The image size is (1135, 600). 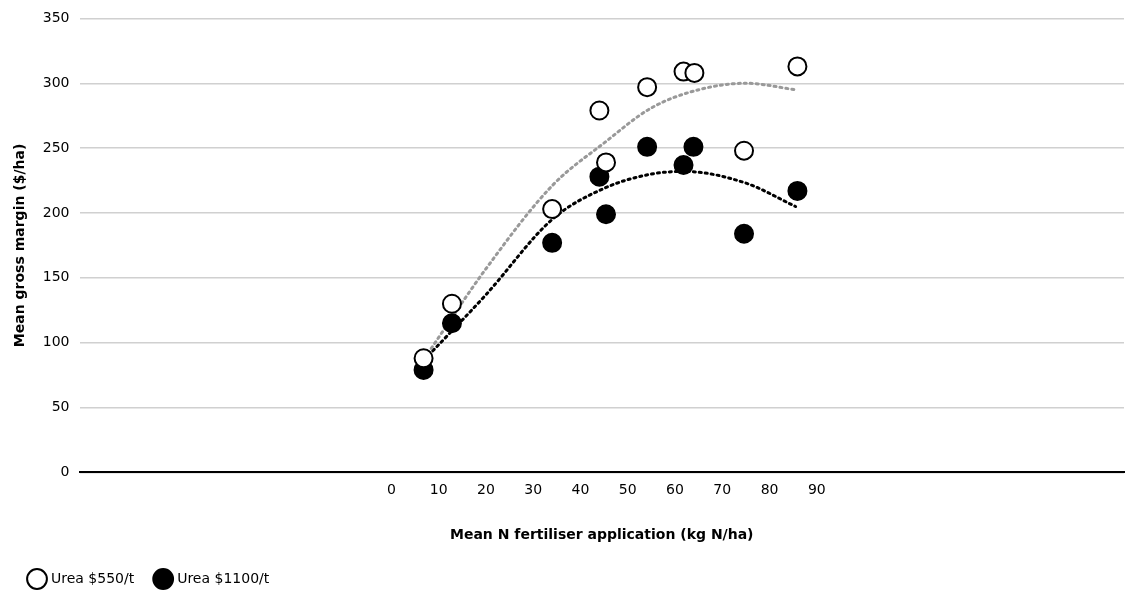 What do you see at coordinates (816, 489) in the screenshot?
I see `x-tick-label: 90` at bounding box center [816, 489].